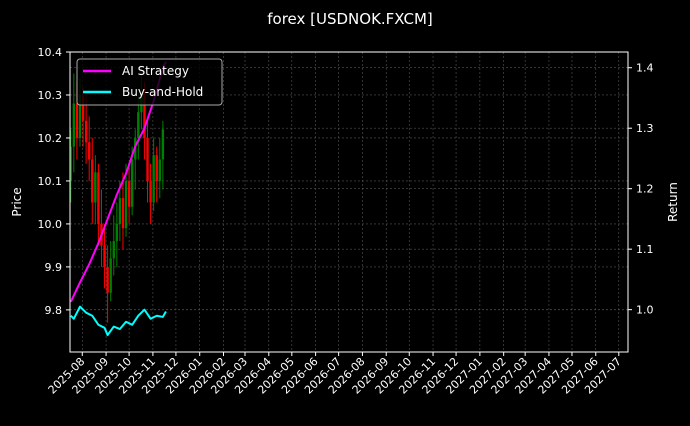  Describe the element at coordinates (645, 189) in the screenshot. I see `y2-tick-label: 1.2` at that location.